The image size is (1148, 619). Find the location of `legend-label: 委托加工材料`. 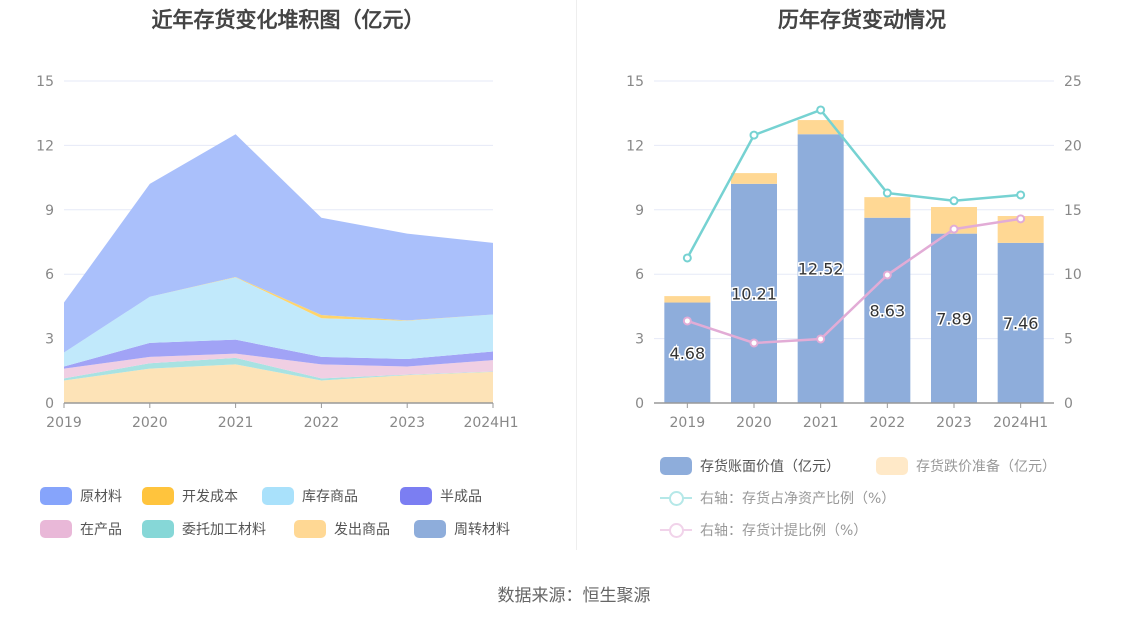

legend-label: 委托加工材料 is located at coordinates (224, 530).